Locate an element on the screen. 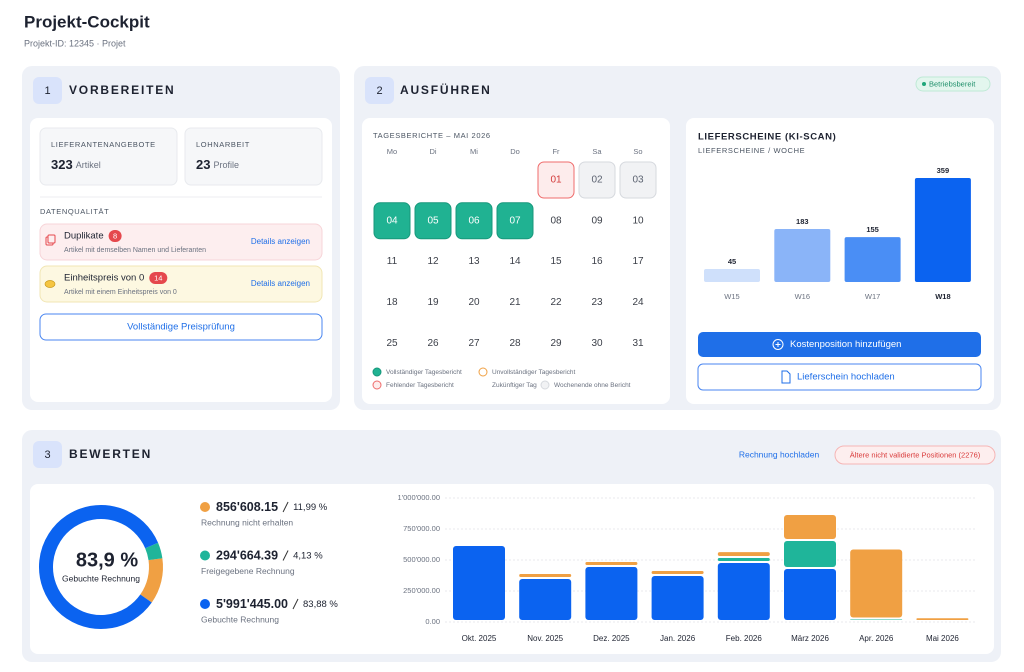  link: Rechnung hochladen is located at coordinates (779, 454).